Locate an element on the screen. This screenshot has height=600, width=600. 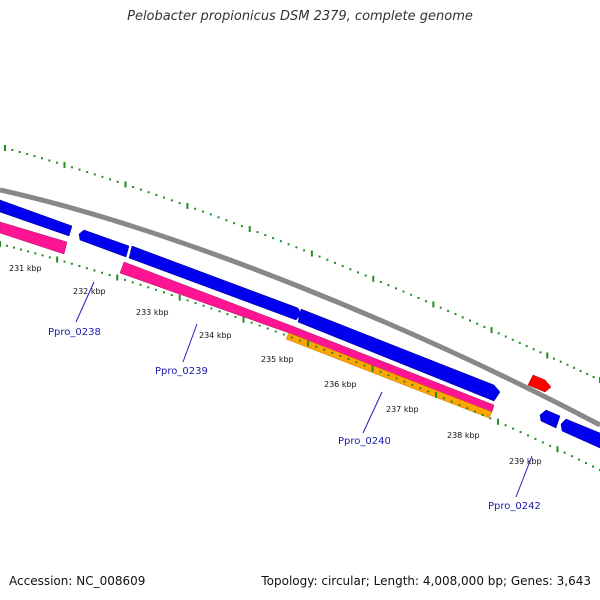
pink-feature is located at coordinates (34, 238).